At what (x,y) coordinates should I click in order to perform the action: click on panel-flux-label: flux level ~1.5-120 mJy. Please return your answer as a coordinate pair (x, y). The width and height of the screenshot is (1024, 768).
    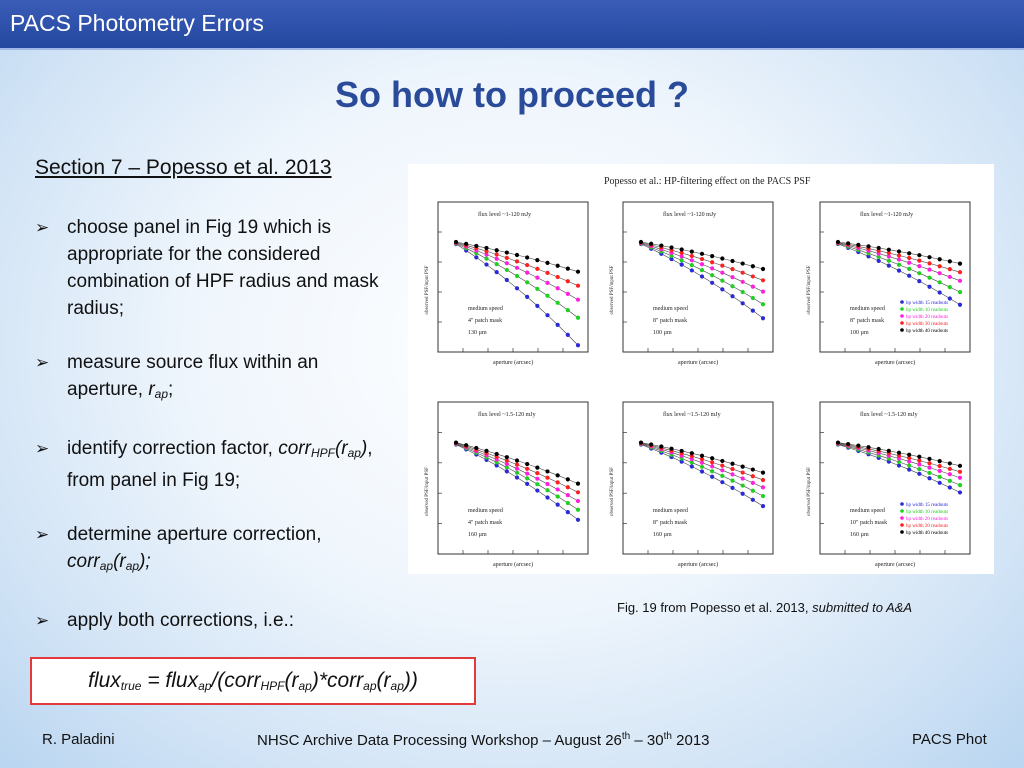
    Looking at the image, I should click on (889, 414).